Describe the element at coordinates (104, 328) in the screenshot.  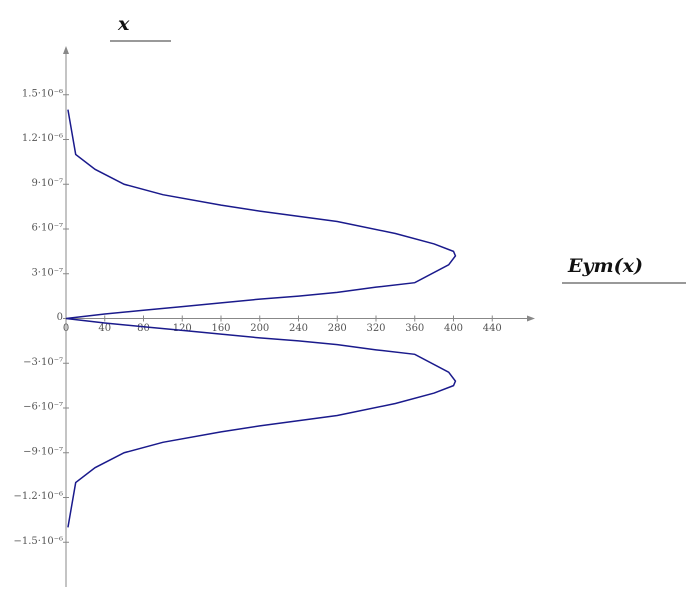
I see `x-tick-label: 40` at that location.